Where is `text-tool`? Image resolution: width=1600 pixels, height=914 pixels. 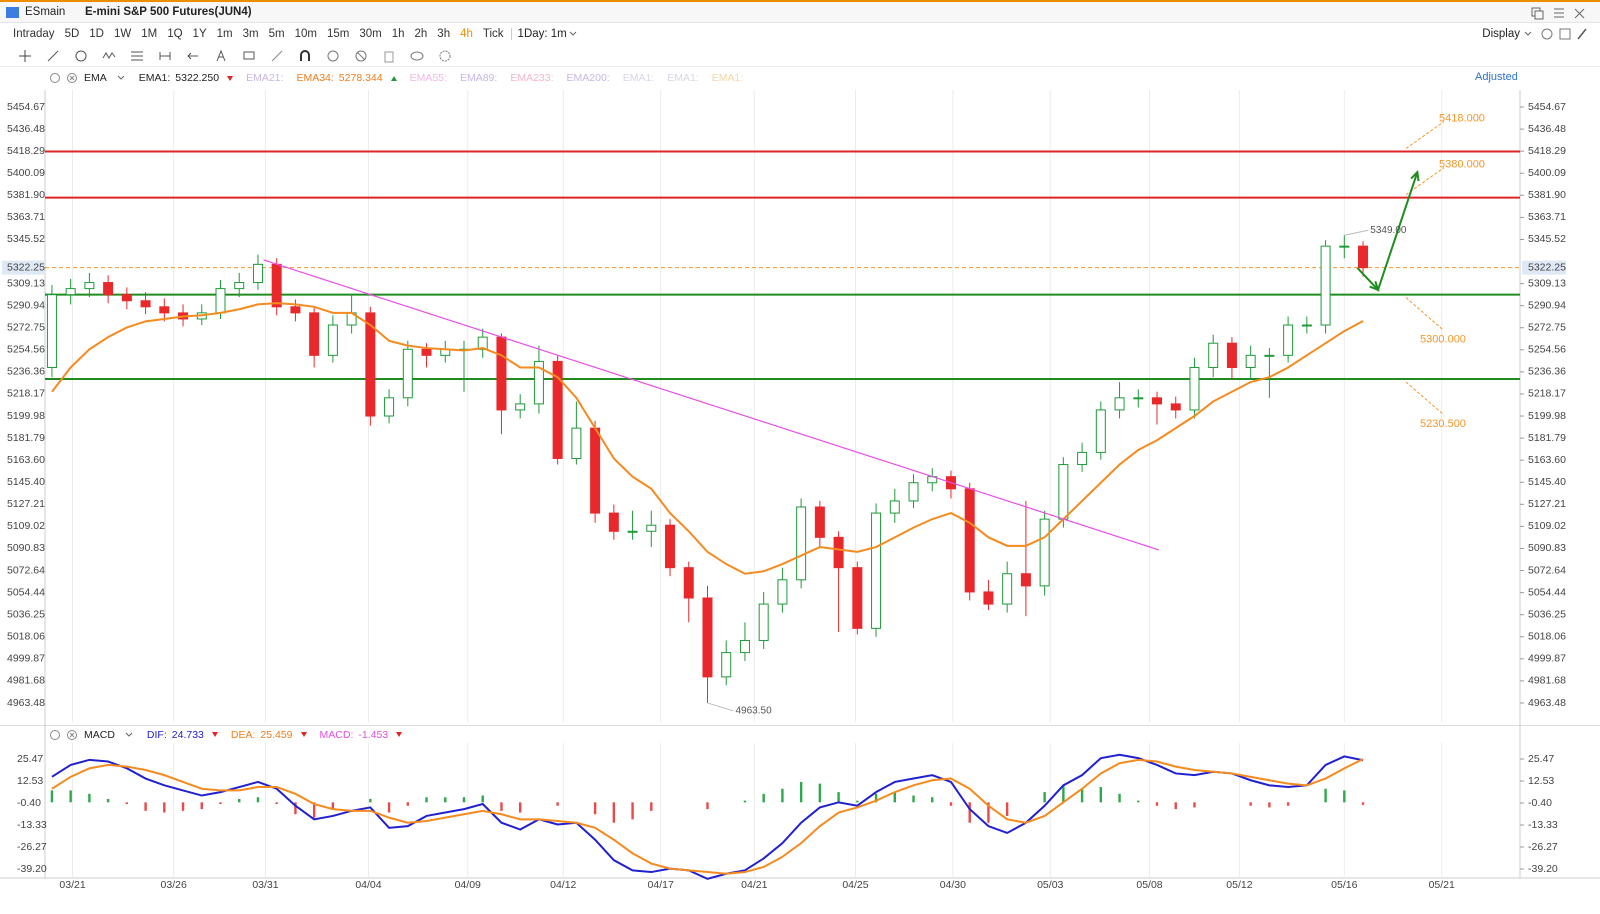 text-tool is located at coordinates (221, 56).